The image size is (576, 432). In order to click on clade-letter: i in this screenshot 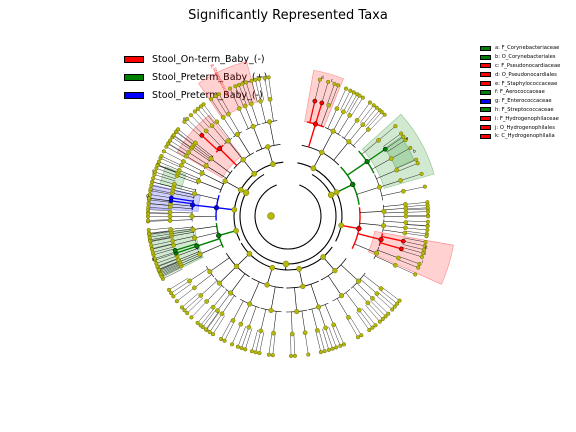, I will do `click(422, 261)`.